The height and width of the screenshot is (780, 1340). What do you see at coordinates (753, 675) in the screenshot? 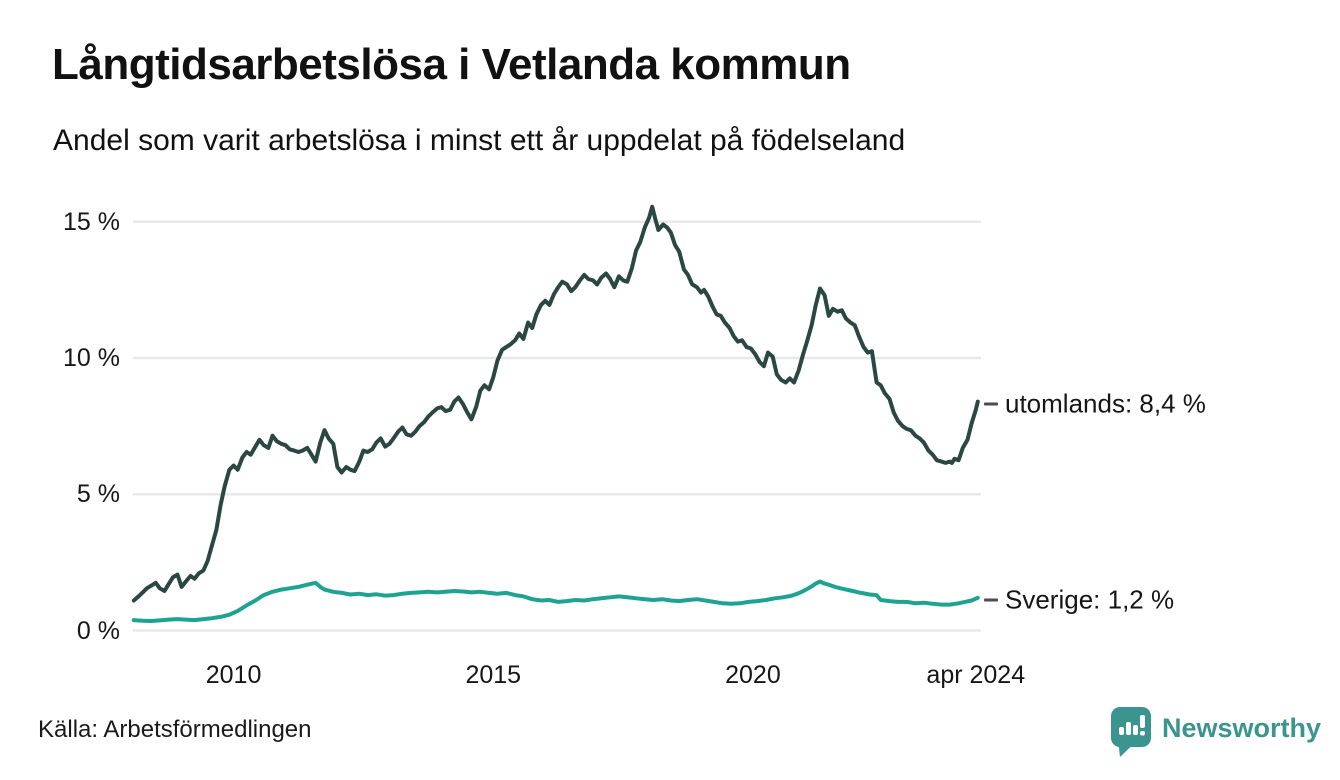
I see `x-axis-tick-label: 2020` at bounding box center [753, 675].